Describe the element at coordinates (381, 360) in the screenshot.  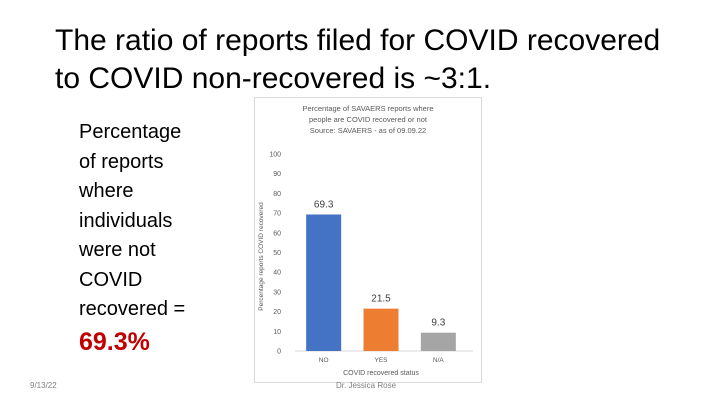
I see `x-tick-label: YES` at that location.